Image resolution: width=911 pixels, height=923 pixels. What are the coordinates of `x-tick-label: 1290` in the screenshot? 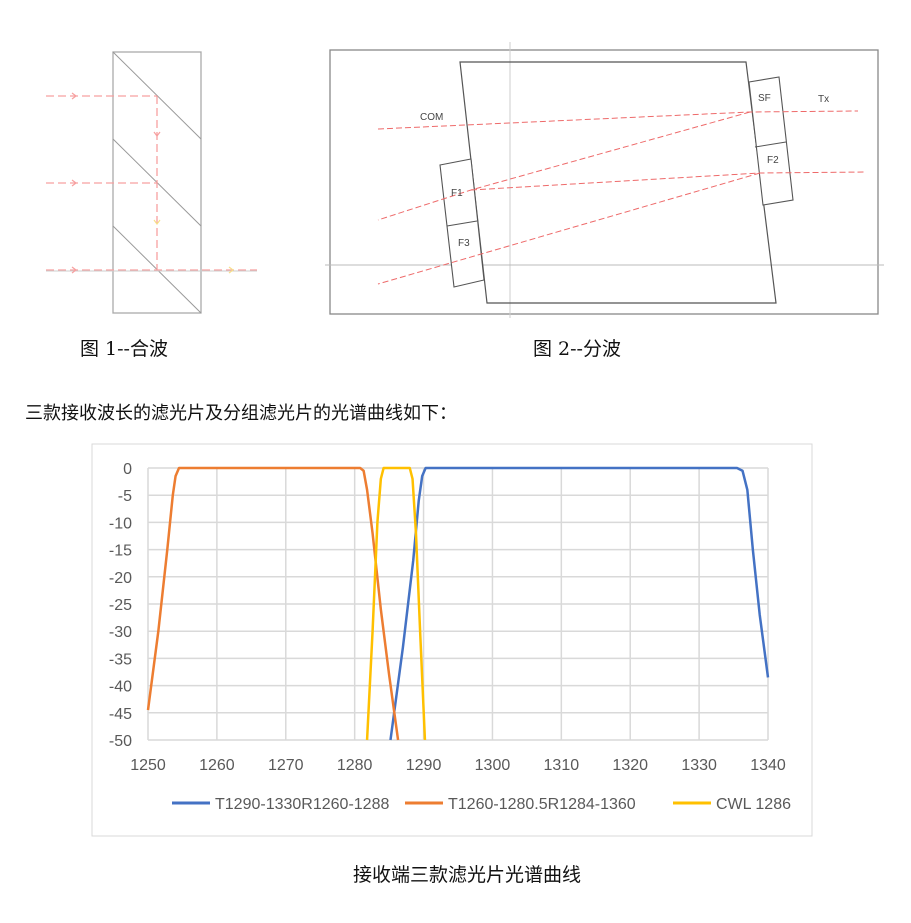 It's located at (424, 765).